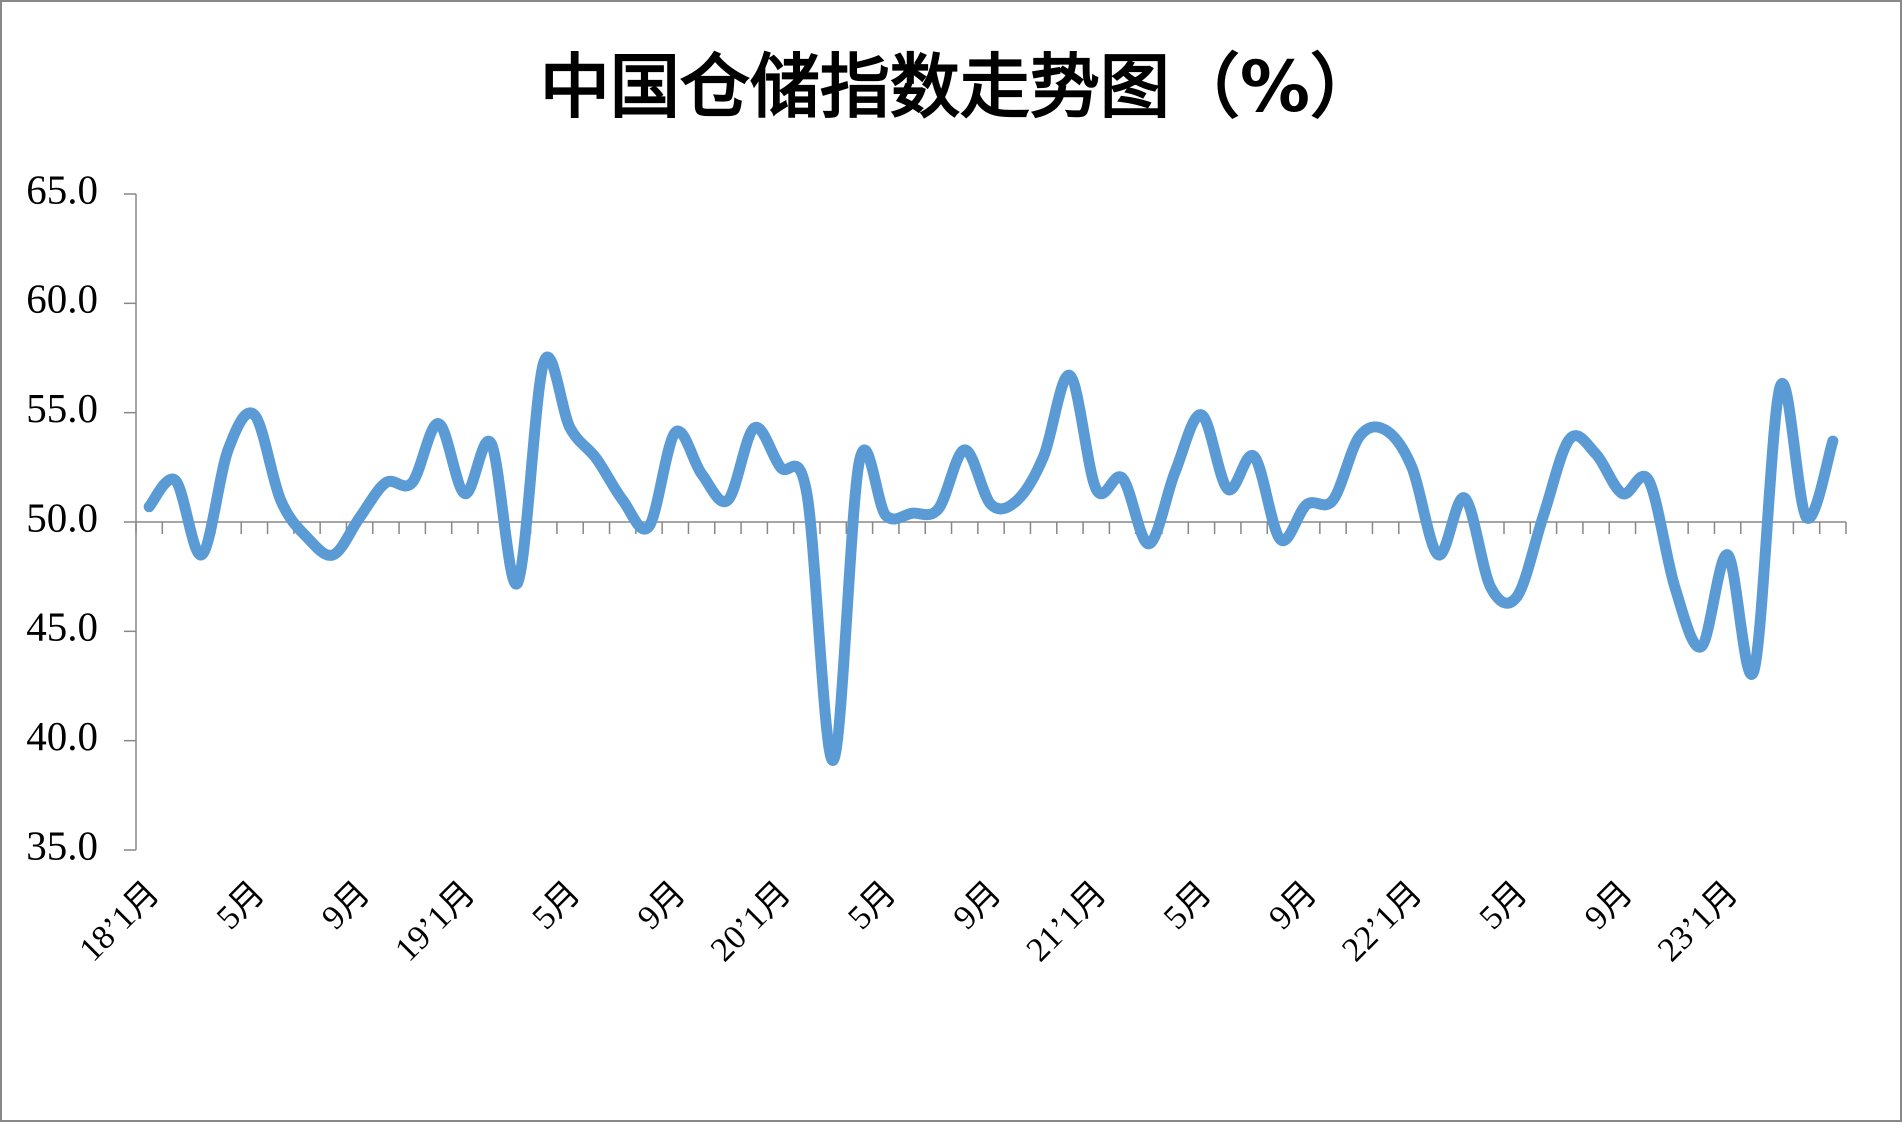  I want to click on chart-title: 中国仓储指数走势图（%）, so click(960, 87).